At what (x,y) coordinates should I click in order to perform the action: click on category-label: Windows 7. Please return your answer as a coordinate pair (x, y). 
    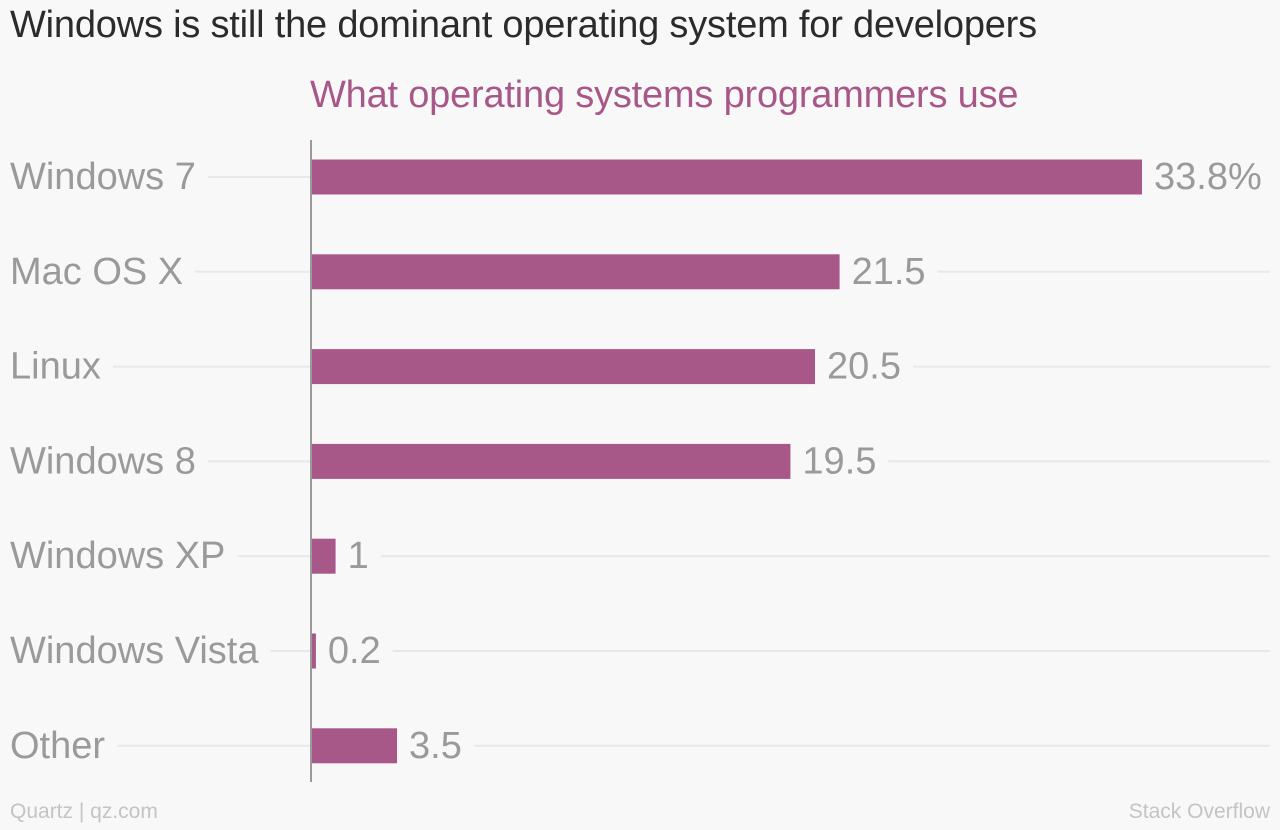
    Looking at the image, I should click on (103, 177).